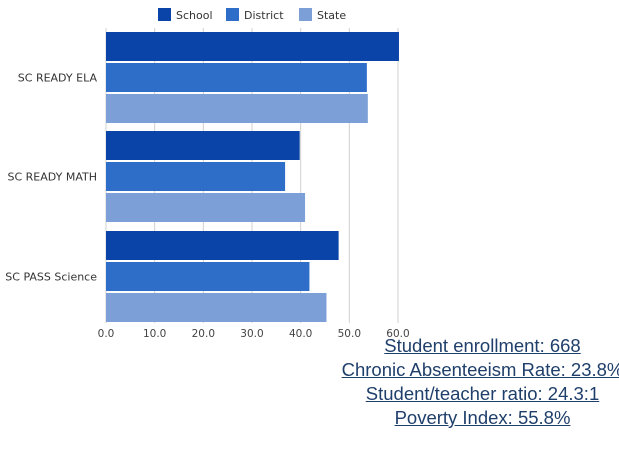 The width and height of the screenshot is (619, 459). Describe the element at coordinates (264, 15) in the screenshot. I see `legend-label-district: District` at that location.